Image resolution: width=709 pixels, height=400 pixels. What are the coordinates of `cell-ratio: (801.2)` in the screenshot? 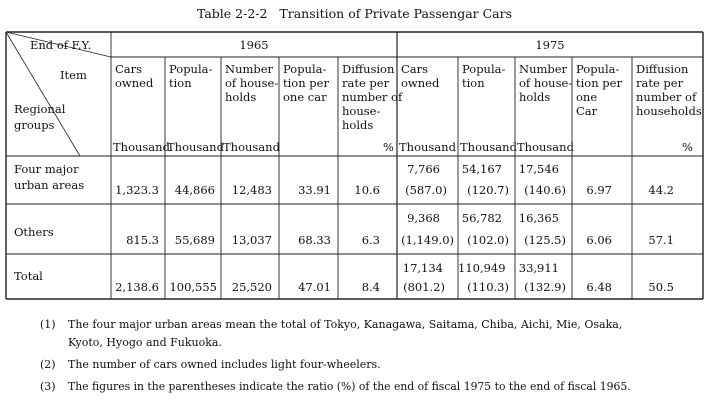 It's located at (424, 287).